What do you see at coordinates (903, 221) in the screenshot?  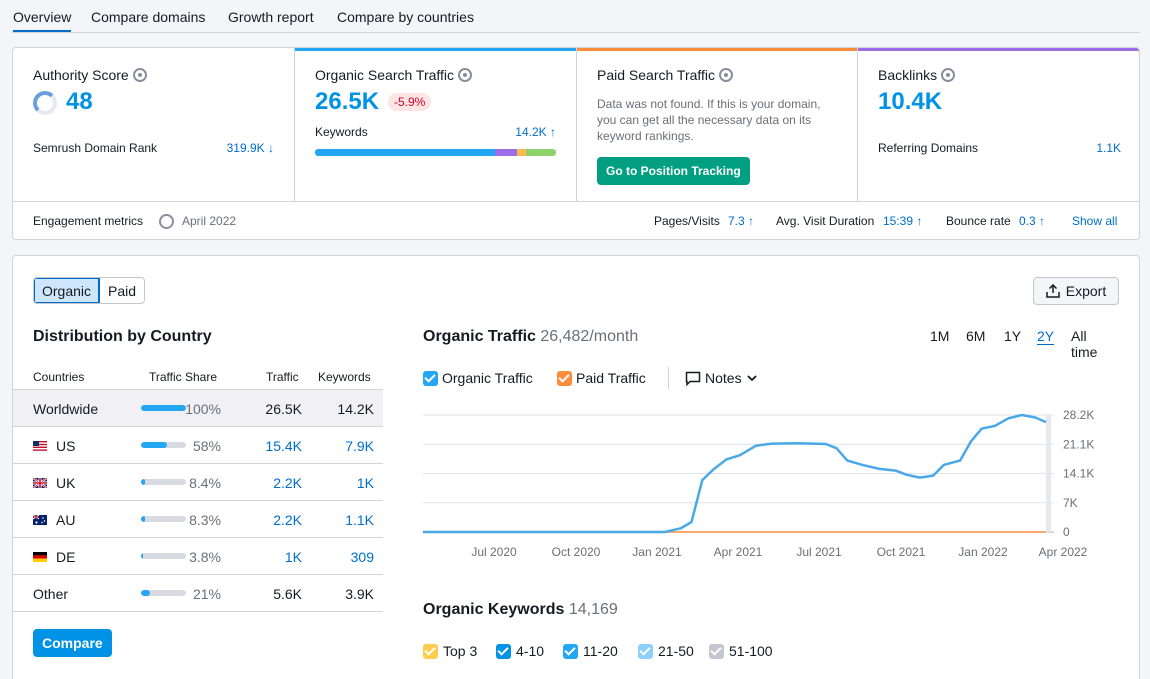 I see `visit-duration-value: 15:39 ↑` at bounding box center [903, 221].